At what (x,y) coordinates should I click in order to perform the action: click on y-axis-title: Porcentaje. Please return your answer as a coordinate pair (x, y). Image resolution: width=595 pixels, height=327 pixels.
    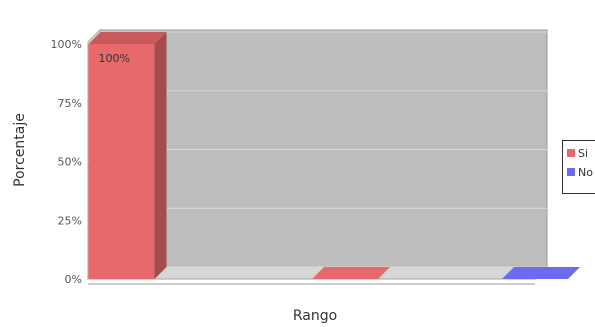
    Looking at the image, I should click on (20, 150).